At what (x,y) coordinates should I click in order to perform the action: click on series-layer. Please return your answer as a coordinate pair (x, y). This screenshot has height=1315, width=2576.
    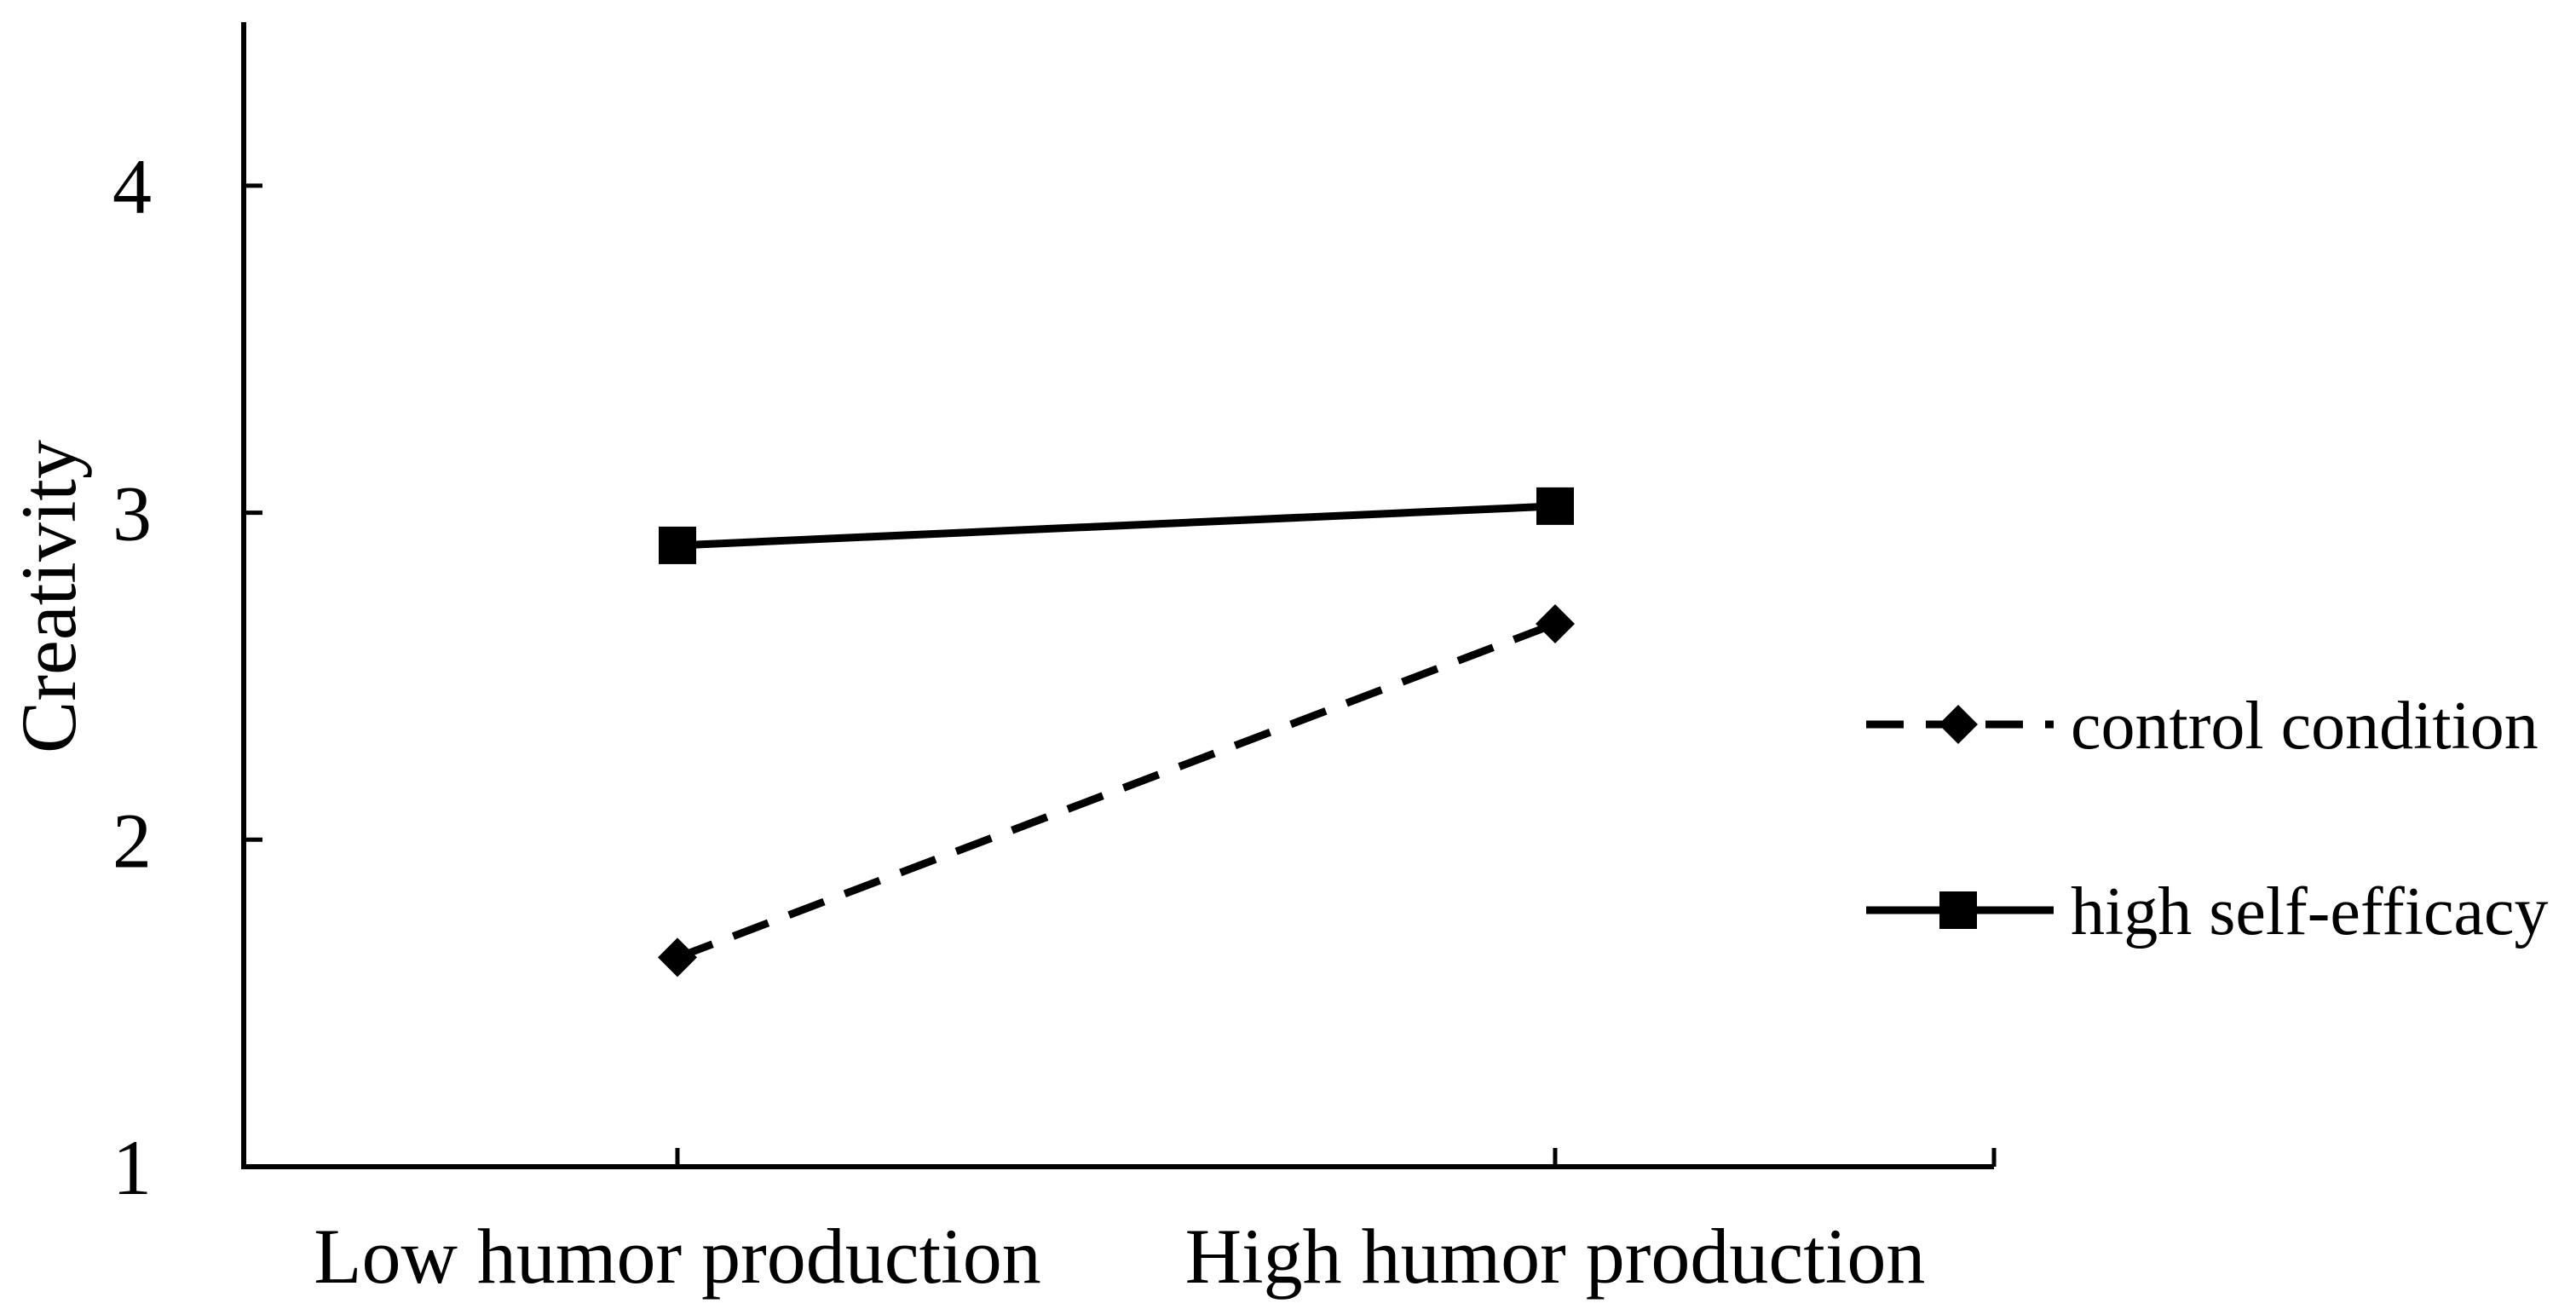
    Looking at the image, I should click on (1116, 732).